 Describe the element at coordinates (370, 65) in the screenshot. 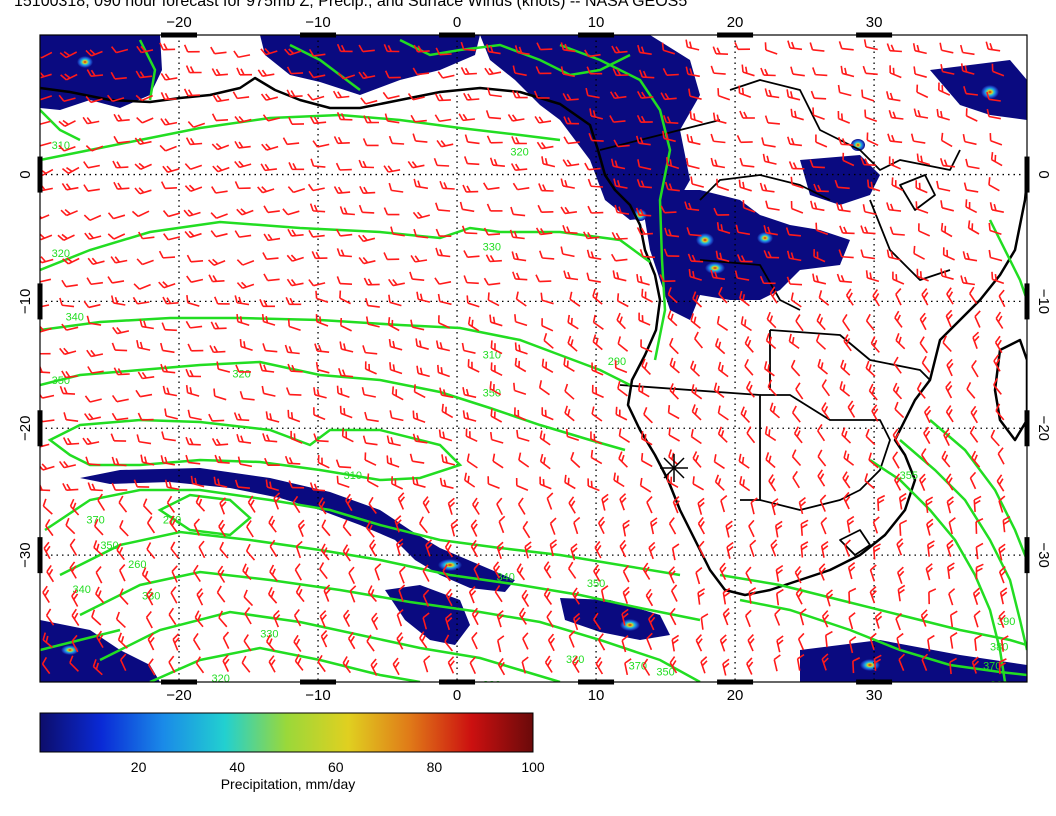

I see `precip-area-north` at that location.